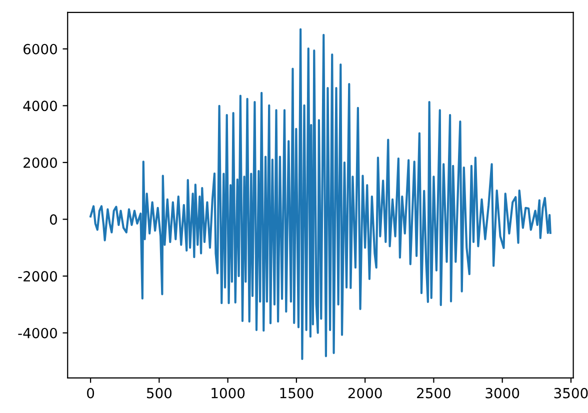 This screenshot has width=588, height=413. I want to click on y-tick-label: -2000, so click(37, 276).